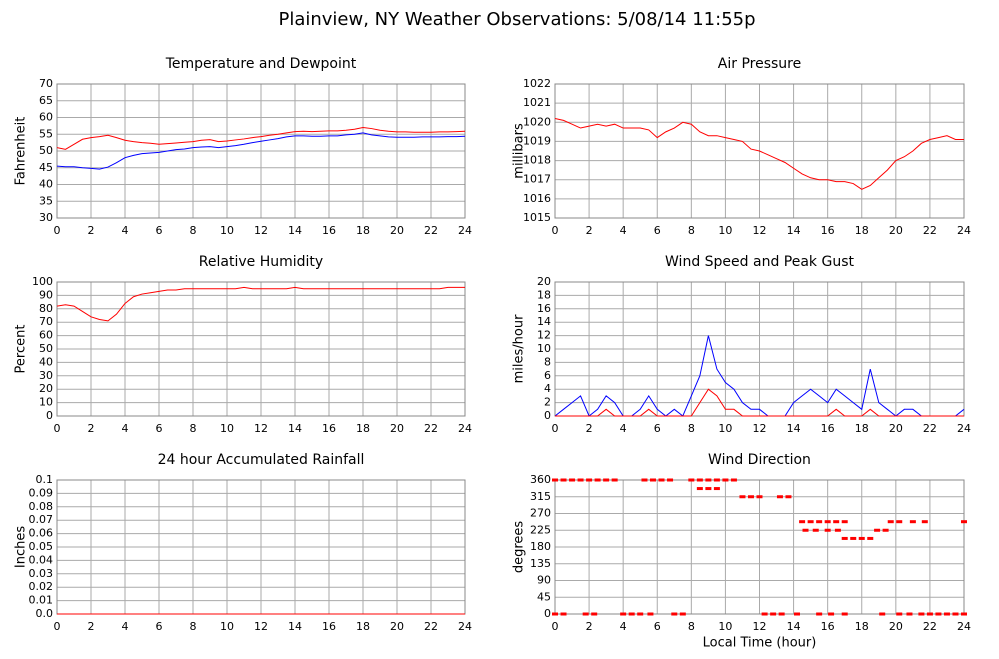 This screenshot has width=999, height=659. What do you see at coordinates (537, 160) in the screenshot?
I see `y-tick-label: 1018` at bounding box center [537, 160].